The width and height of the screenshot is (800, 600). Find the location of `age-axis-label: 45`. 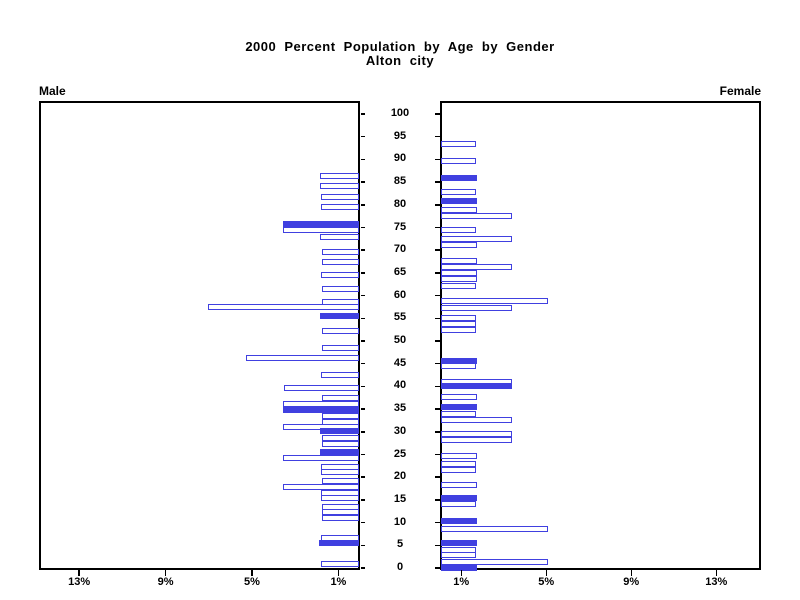

age-axis-label: 45 is located at coordinates (400, 362).